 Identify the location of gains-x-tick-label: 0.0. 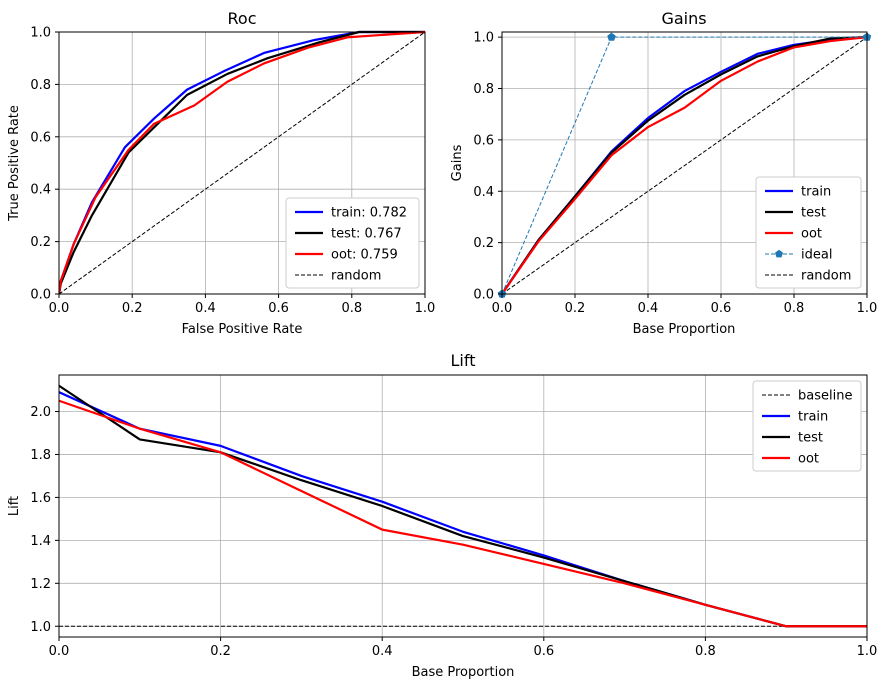
(502, 308).